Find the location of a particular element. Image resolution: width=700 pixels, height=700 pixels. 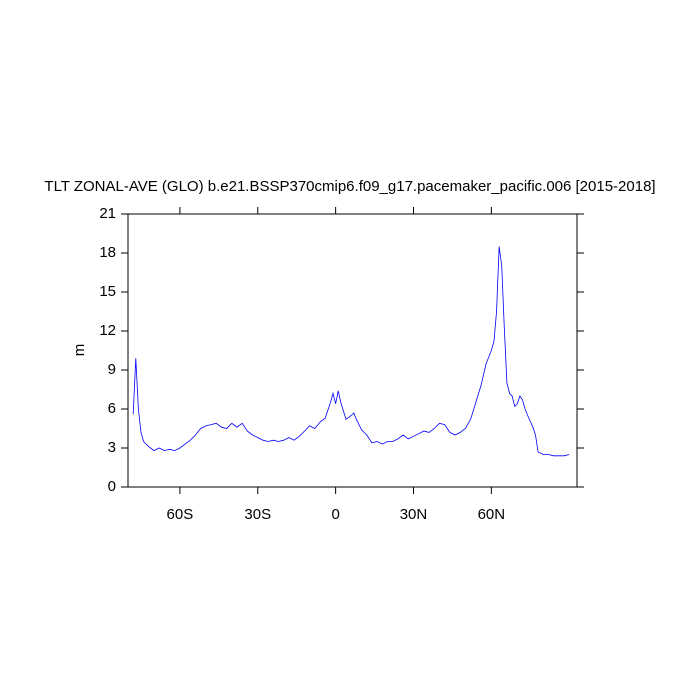

y-axis-label: m is located at coordinates (79, 350).